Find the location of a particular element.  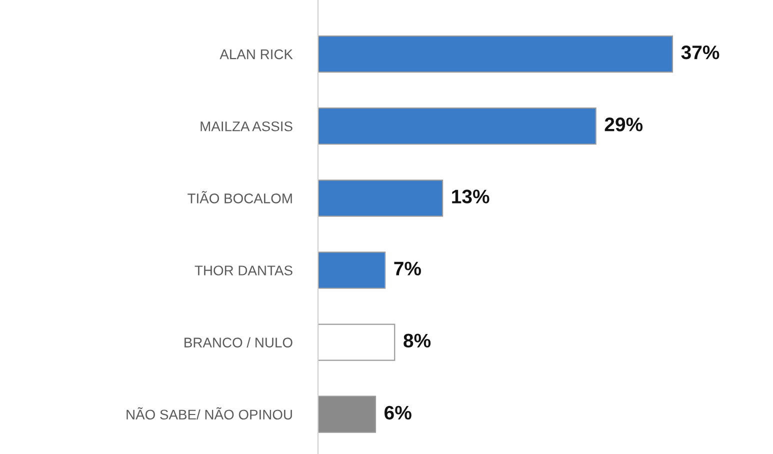

y-tick-label: THOR DANTAS is located at coordinates (243, 271).